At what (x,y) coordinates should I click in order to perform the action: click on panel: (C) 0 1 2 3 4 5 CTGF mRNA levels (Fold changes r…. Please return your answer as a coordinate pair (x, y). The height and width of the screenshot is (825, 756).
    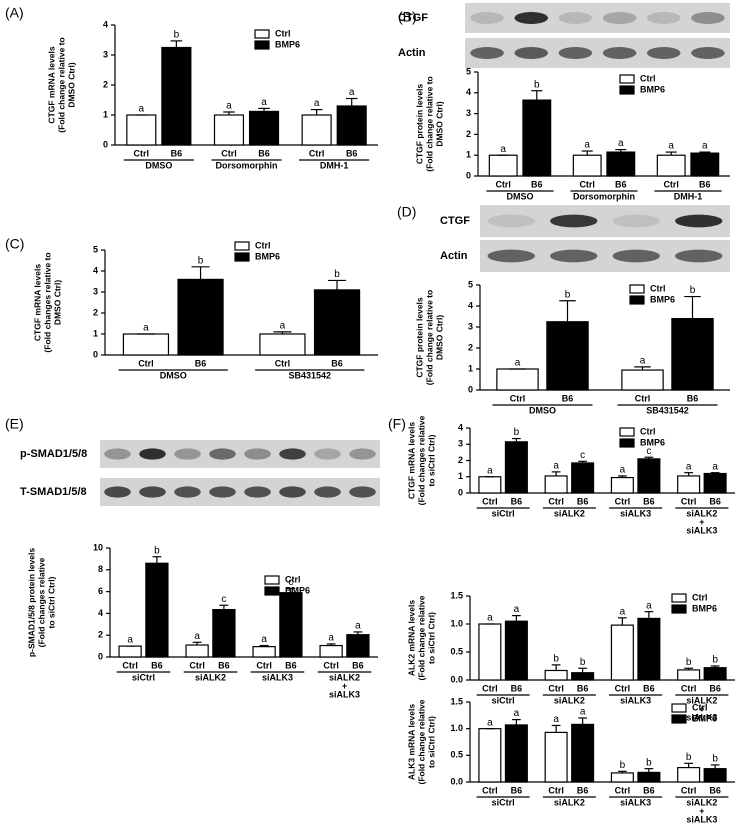
    Looking at the image, I should click on (191, 308).